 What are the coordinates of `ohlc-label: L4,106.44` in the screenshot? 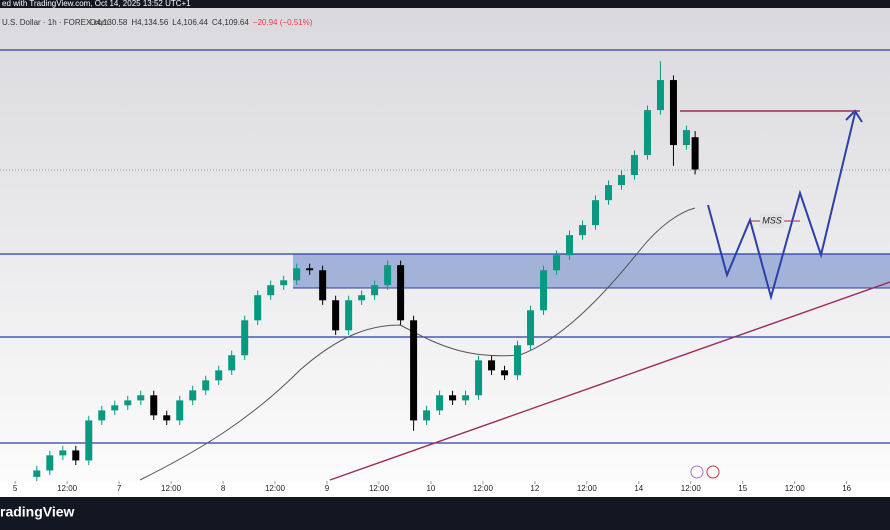 It's located at (190, 22).